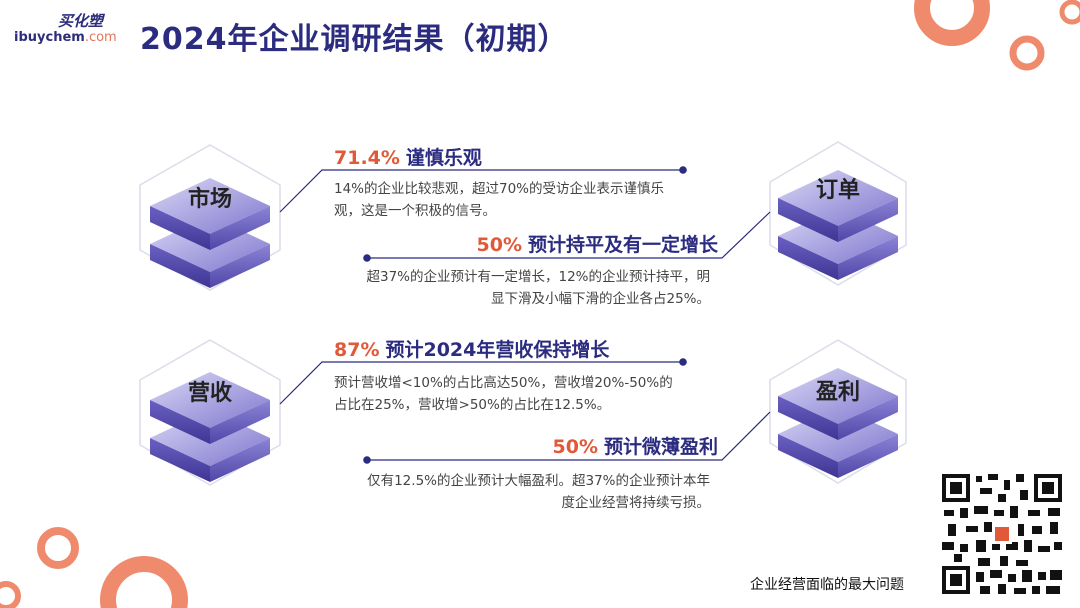 Image resolution: width=1080 pixels, height=608 pixels. What do you see at coordinates (49, 37) in the screenshot?
I see `logo-domain-main: ibuychem` at bounding box center [49, 37].